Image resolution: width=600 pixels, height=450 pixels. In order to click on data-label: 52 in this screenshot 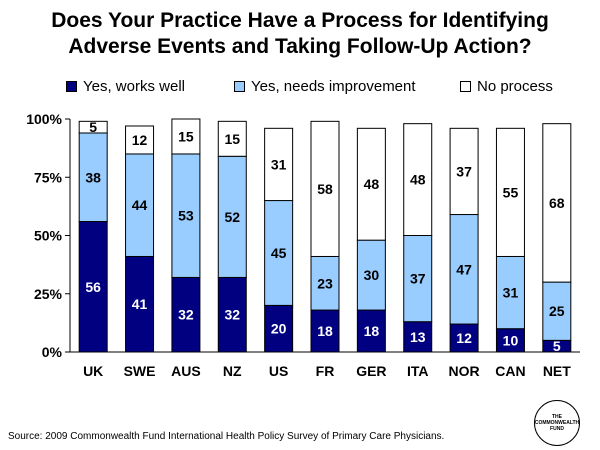, I will do `click(232, 217)`.